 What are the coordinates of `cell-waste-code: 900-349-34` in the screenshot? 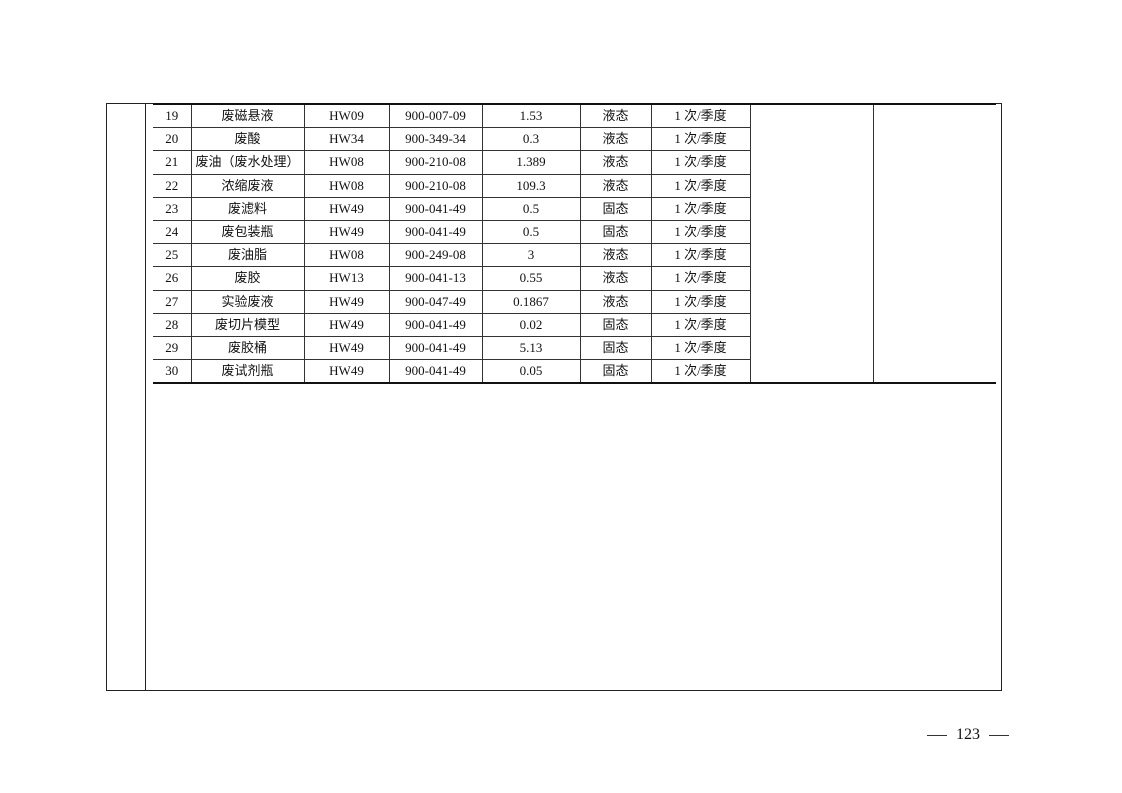 It's located at (435, 139).